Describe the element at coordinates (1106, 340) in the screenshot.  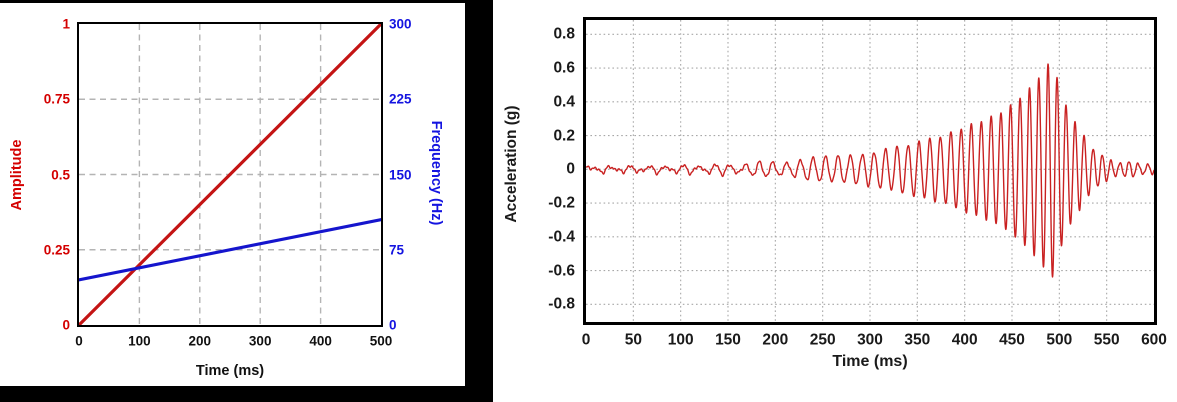
I see `right-xtick-550: 550` at that location.